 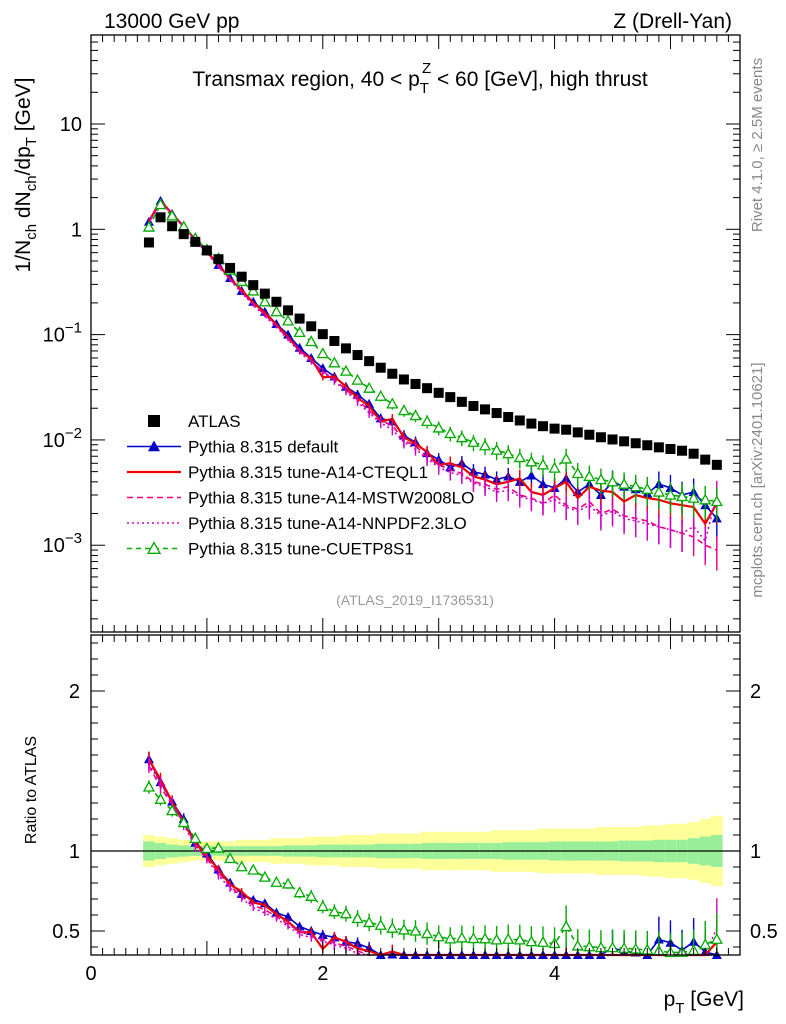 What do you see at coordinates (214, 421) in the screenshot?
I see `legend-label: ATLAS` at bounding box center [214, 421].